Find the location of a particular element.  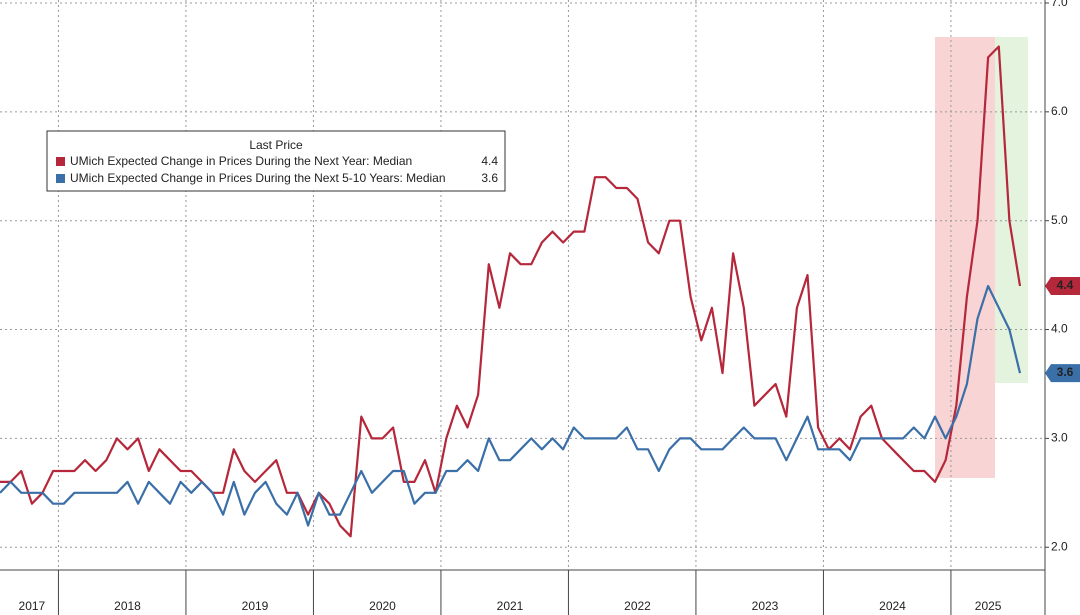

y-tick-label: 7.0 is located at coordinates (1059, 4).